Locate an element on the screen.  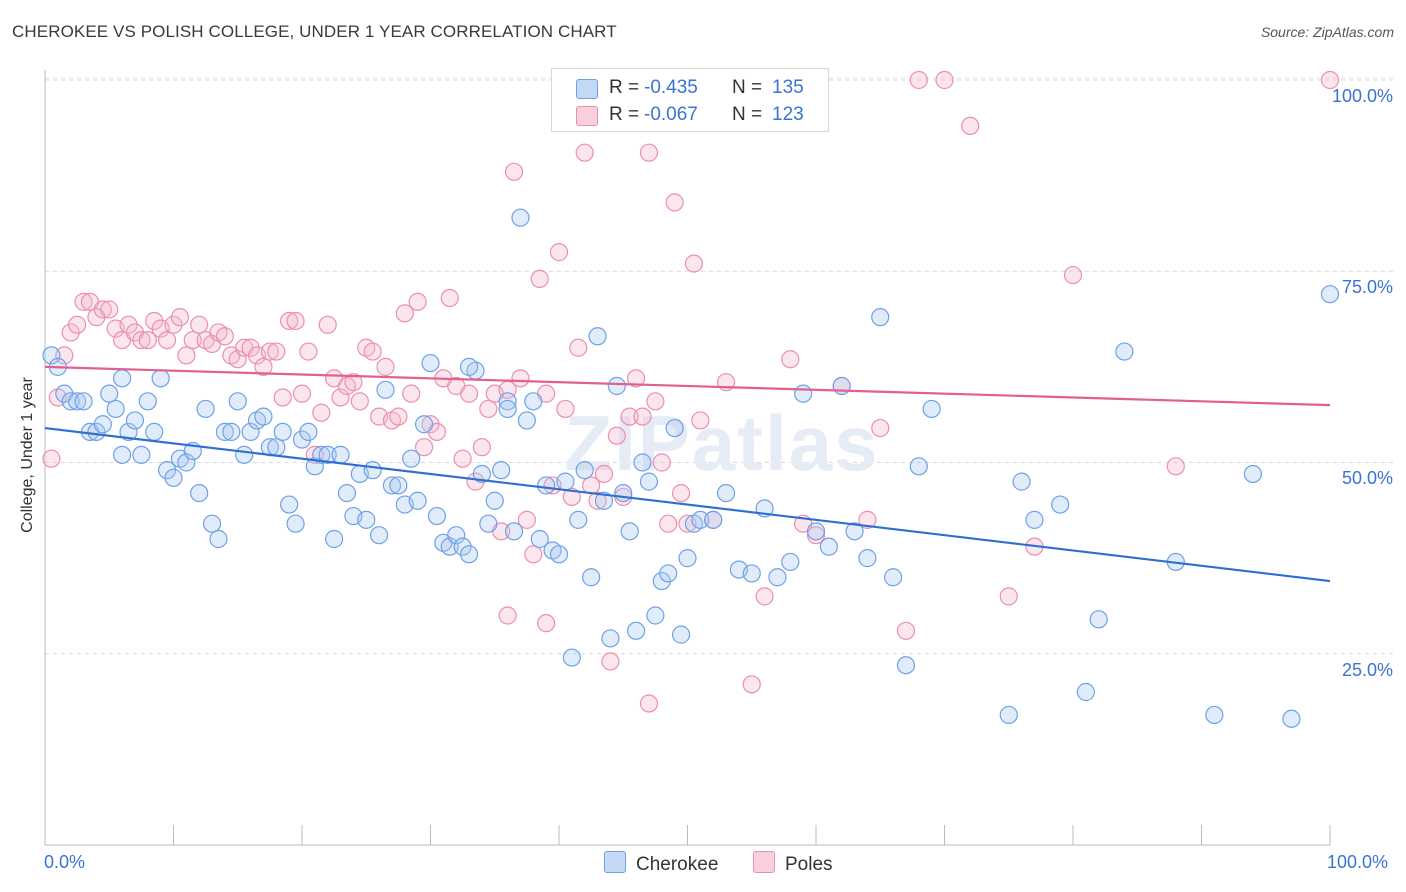
y-axis-label: College, Under 1 year is located at coordinates (27, 455).